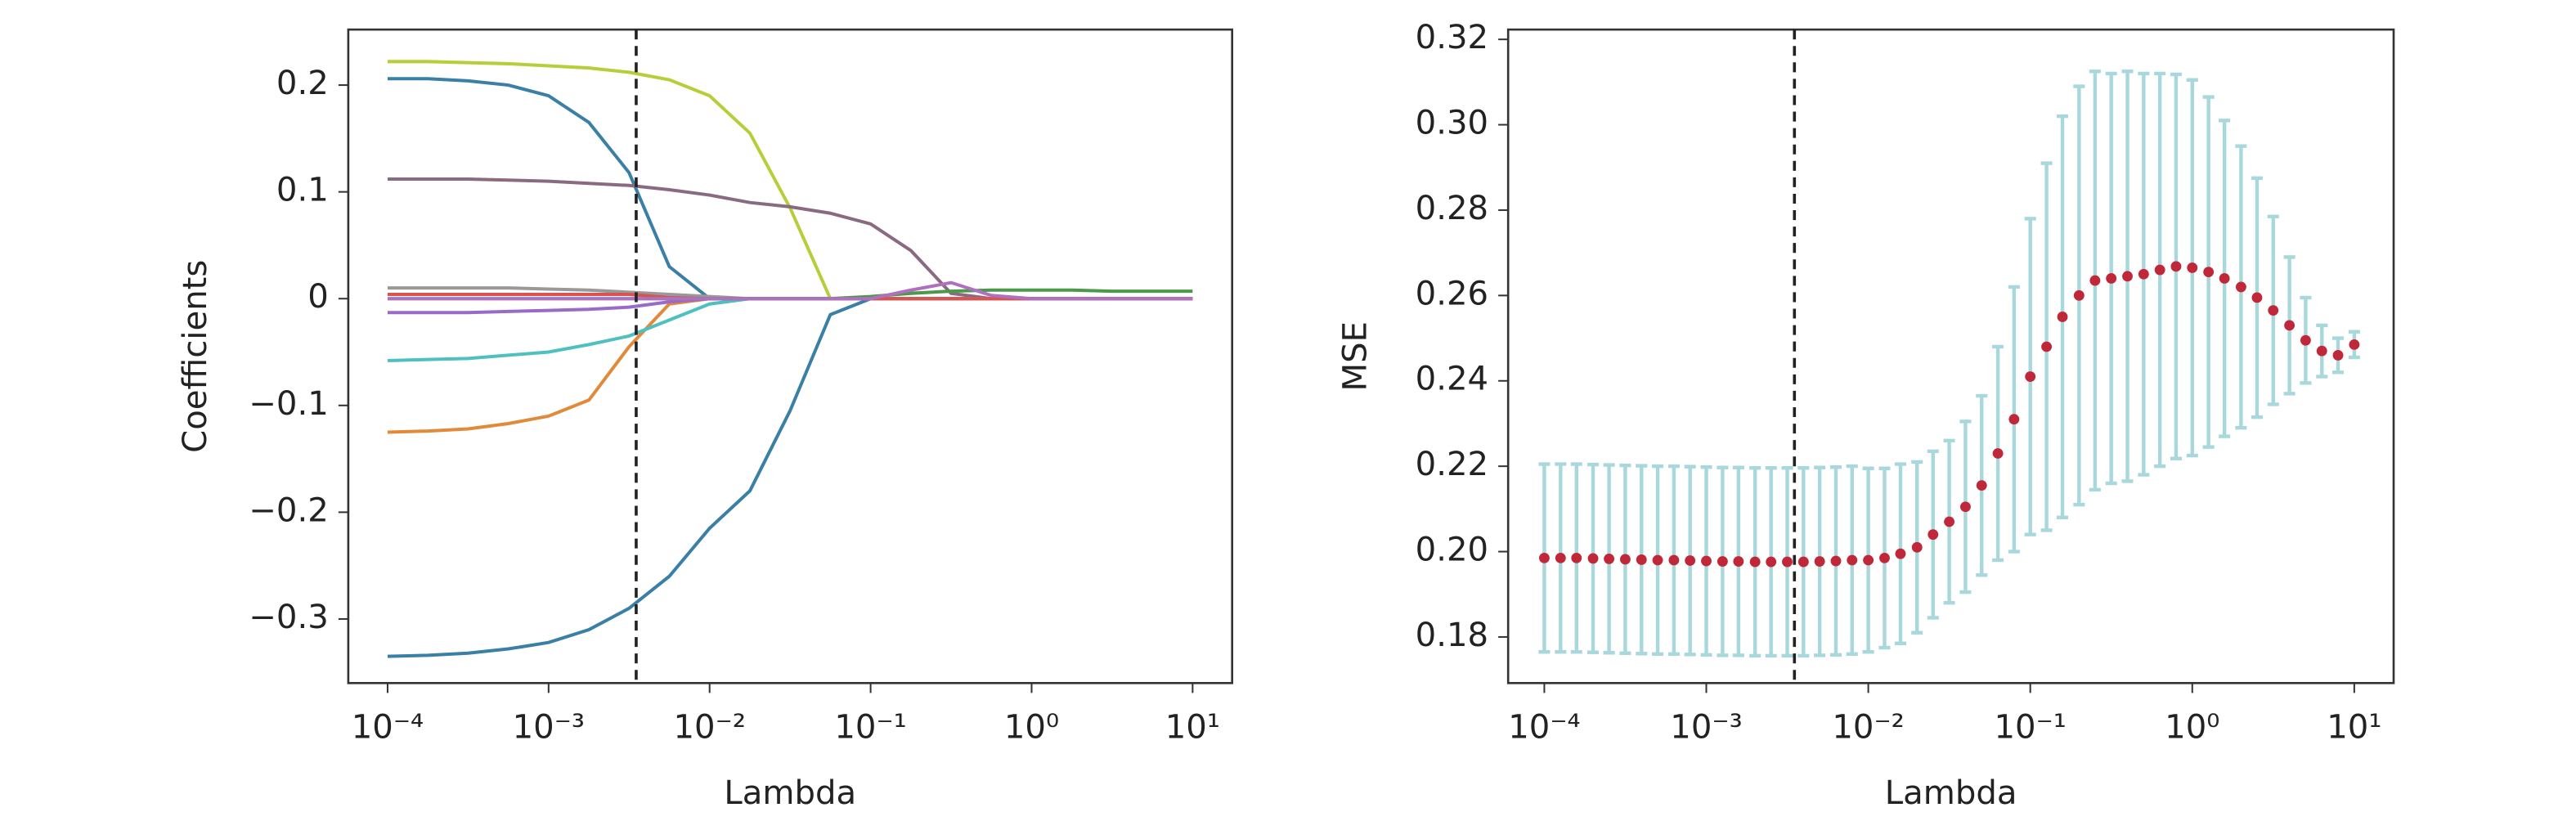 The height and width of the screenshot is (821, 2576). What do you see at coordinates (302, 190) in the screenshot?
I see `y-tick-label: 0.1` at bounding box center [302, 190].